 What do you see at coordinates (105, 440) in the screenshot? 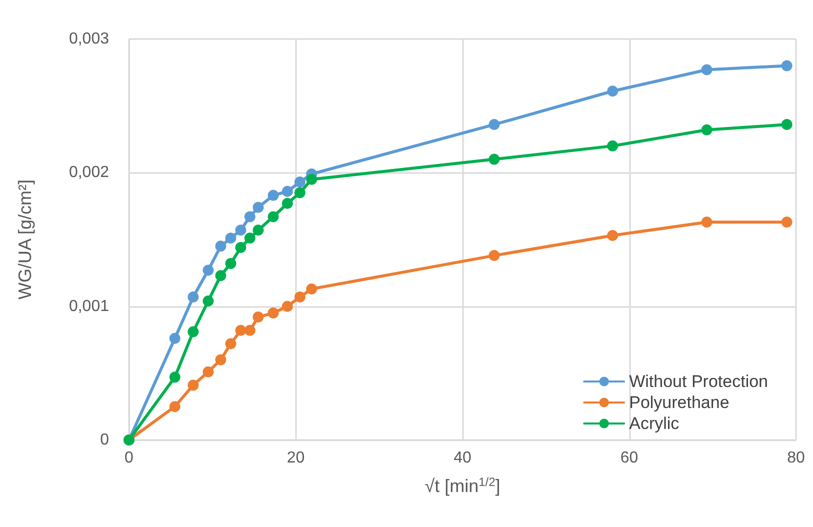
I see `y-tick-label: 0` at bounding box center [105, 440].